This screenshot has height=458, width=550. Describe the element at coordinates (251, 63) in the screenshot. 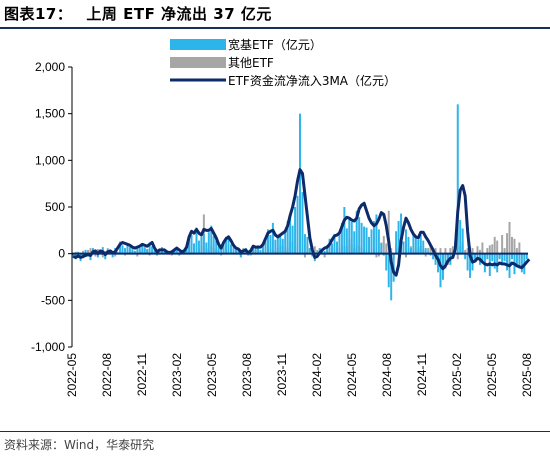

I see `legend-label: 其他ETF` at that location.